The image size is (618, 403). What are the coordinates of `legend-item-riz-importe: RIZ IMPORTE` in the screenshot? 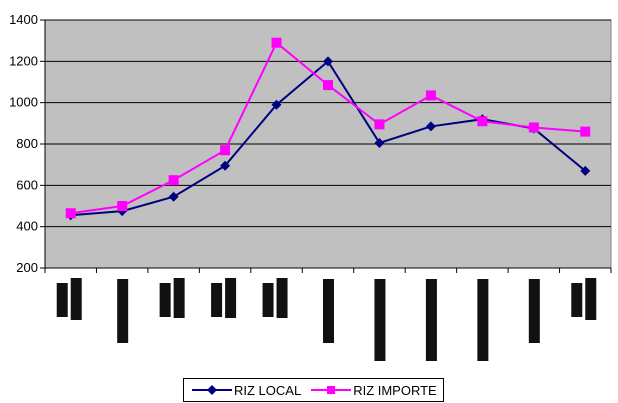 It's located at (373, 390).